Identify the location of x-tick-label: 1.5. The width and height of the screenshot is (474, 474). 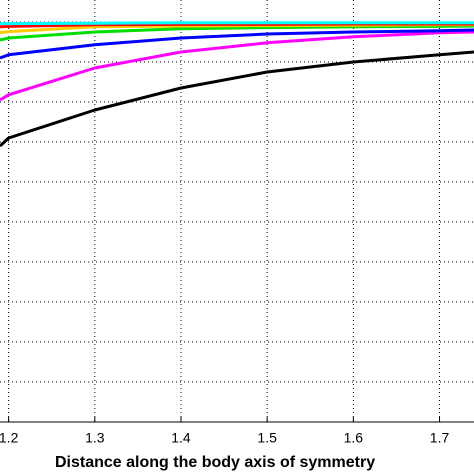
(267, 438).